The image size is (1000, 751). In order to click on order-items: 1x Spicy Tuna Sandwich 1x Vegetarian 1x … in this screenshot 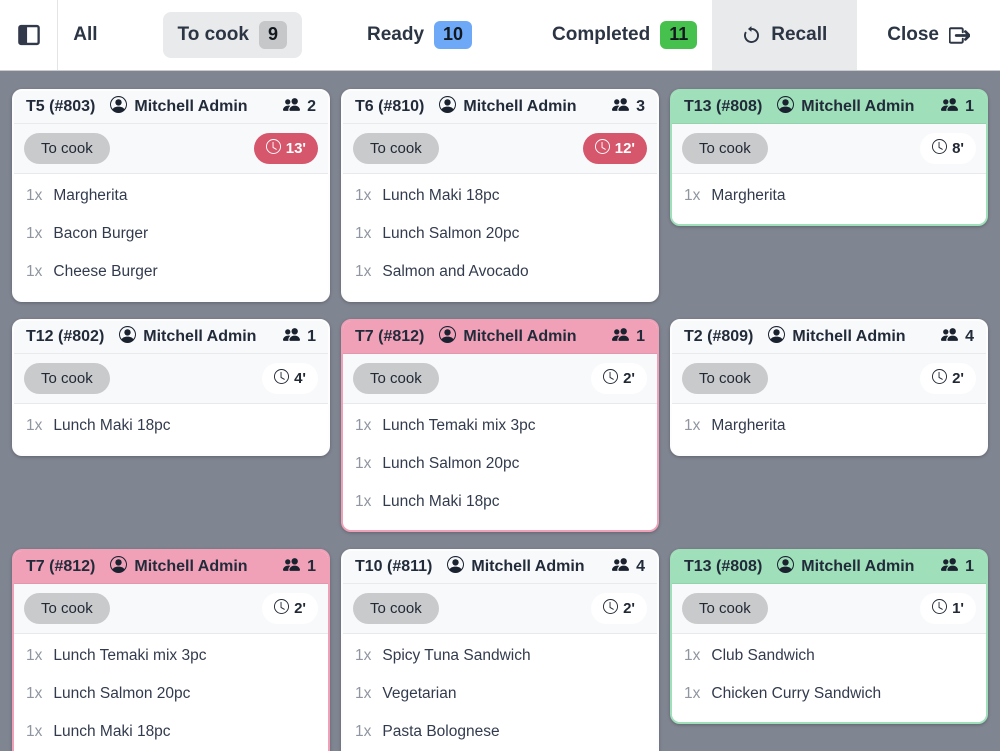, I will do `click(500, 692)`.